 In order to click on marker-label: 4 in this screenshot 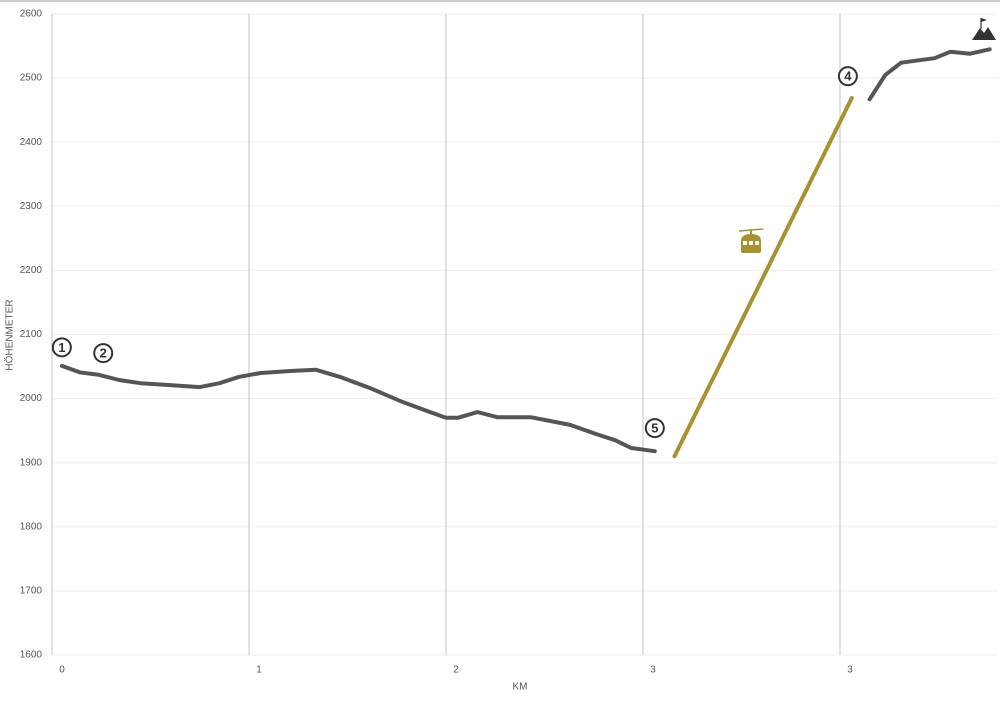, I will do `click(848, 76)`.